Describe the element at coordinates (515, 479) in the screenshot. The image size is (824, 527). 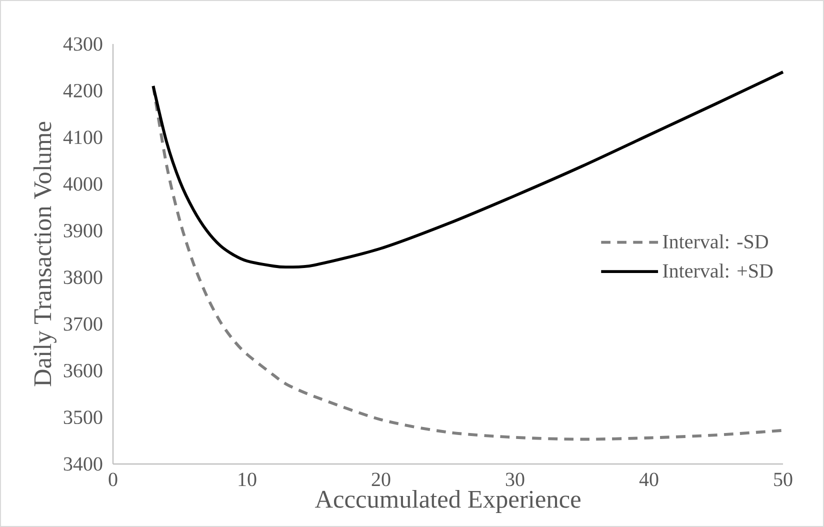
I see `x-tick-label: 30` at that location.